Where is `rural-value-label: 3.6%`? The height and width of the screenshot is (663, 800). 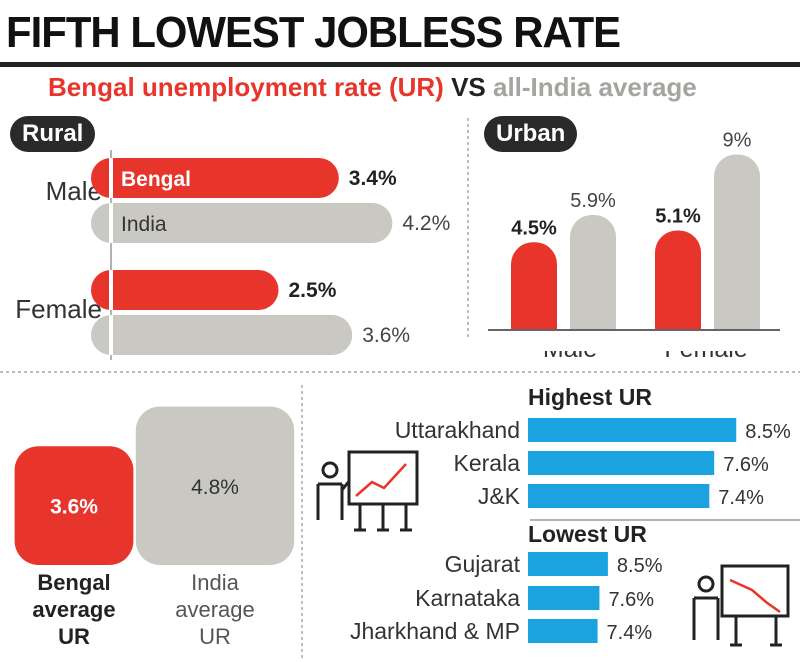 rural-value-label: 3.6% is located at coordinates (386, 335).